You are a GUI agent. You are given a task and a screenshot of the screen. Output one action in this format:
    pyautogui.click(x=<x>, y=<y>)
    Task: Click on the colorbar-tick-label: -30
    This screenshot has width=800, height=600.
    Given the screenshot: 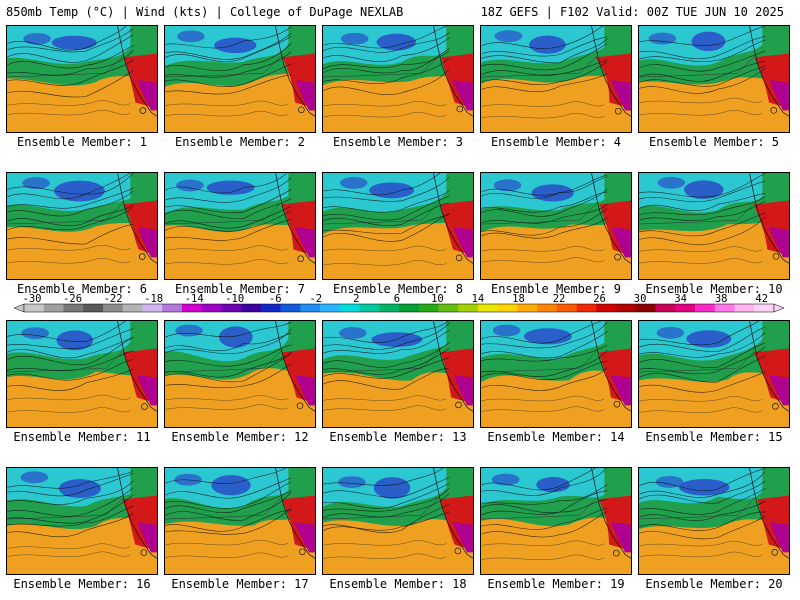 What is the action you would take?
    pyautogui.click(x=32, y=299)
    